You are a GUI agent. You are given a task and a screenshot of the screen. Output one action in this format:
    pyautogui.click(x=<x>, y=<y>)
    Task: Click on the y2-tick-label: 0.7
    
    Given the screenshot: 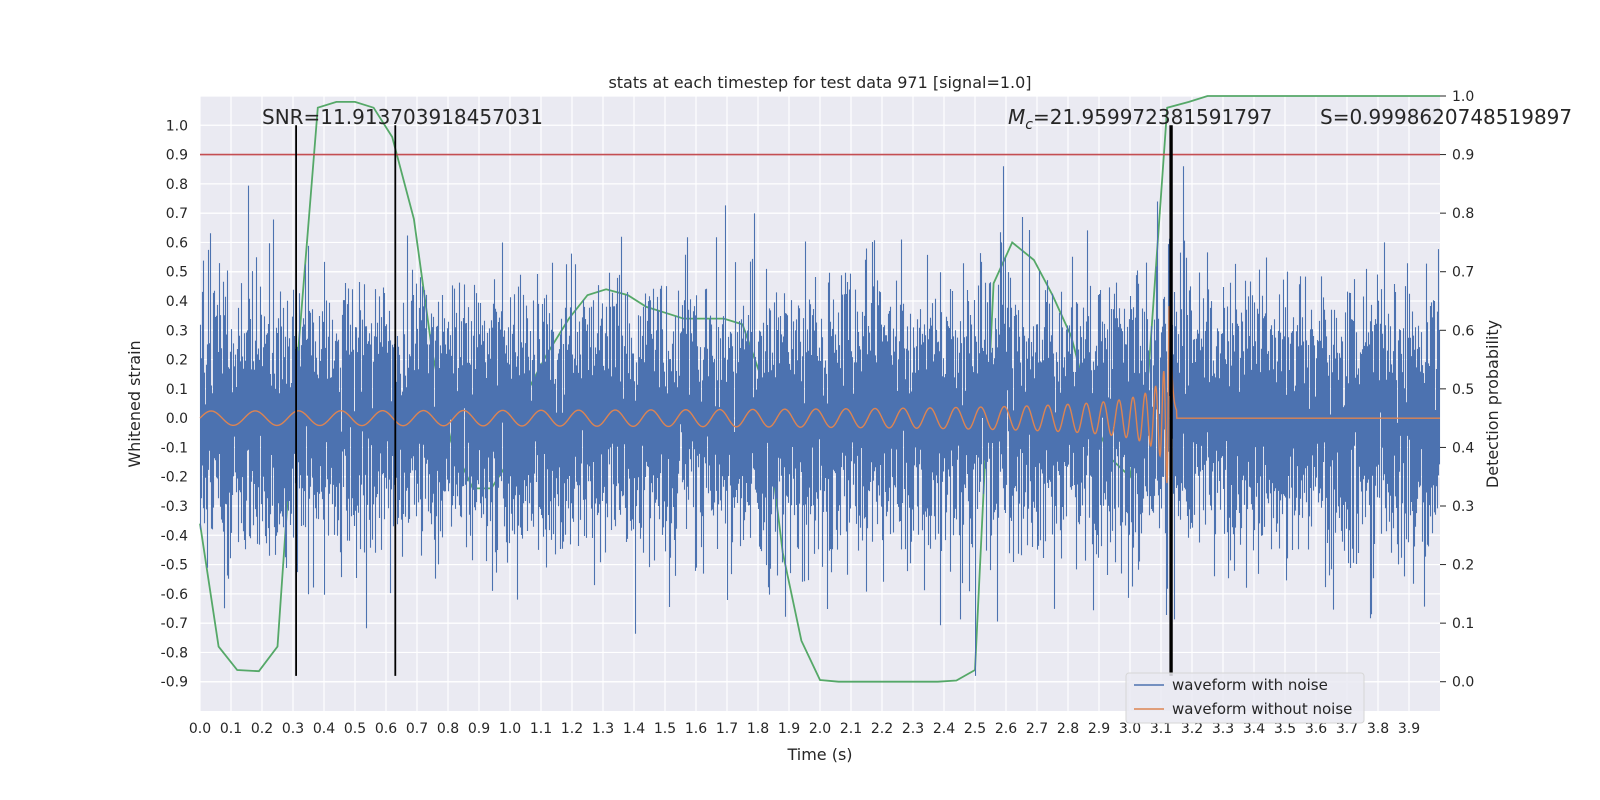 What is the action you would take?
    pyautogui.click(x=1463, y=273)
    